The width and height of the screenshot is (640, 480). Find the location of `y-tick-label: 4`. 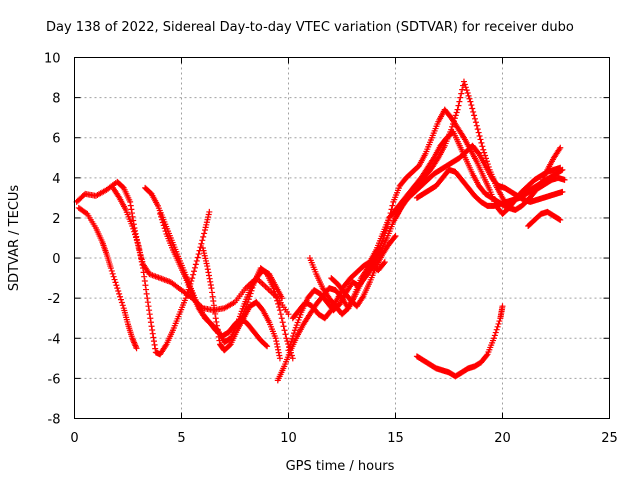

y-tick-label: 4 is located at coordinates (56, 179).